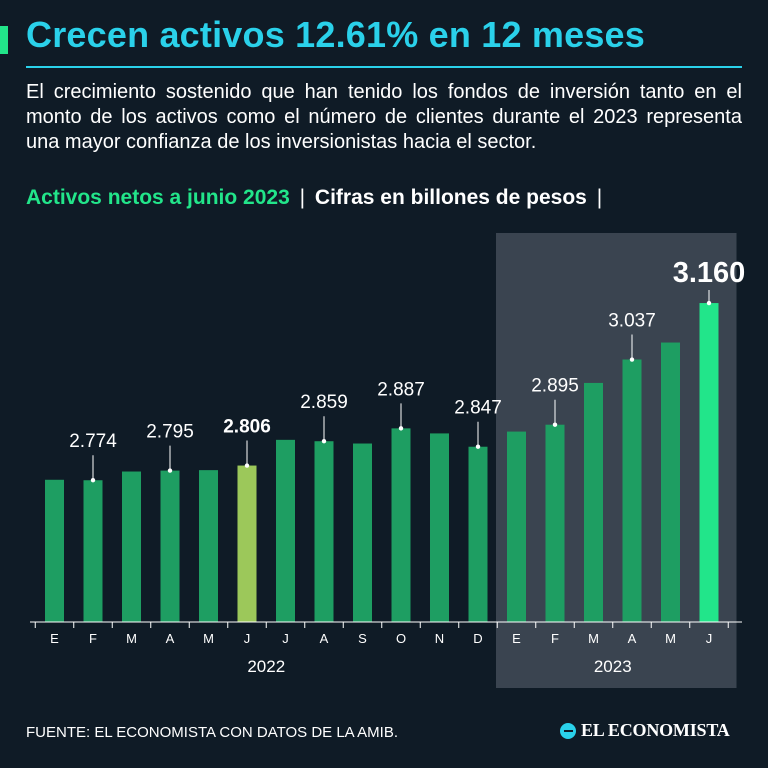 Image resolution: width=768 pixels, height=768 pixels. I want to click on month-label-5: J, so click(247, 638).